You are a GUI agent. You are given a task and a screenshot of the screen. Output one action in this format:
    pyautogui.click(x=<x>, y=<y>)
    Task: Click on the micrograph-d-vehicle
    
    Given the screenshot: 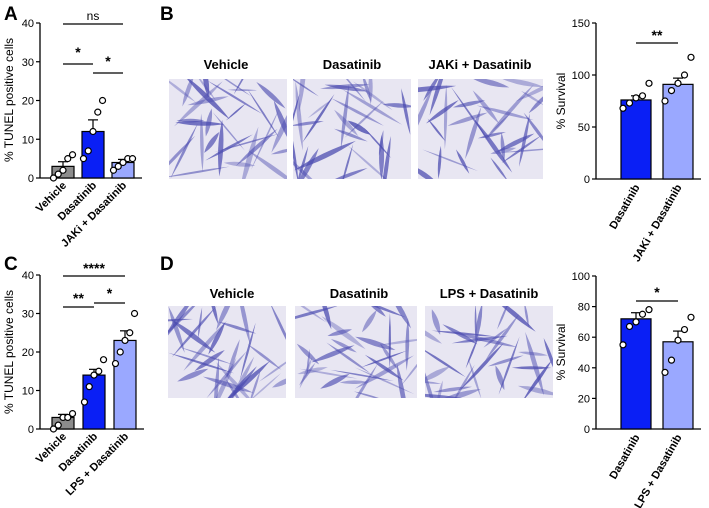 What is the action you would take?
    pyautogui.click(x=227, y=352)
    